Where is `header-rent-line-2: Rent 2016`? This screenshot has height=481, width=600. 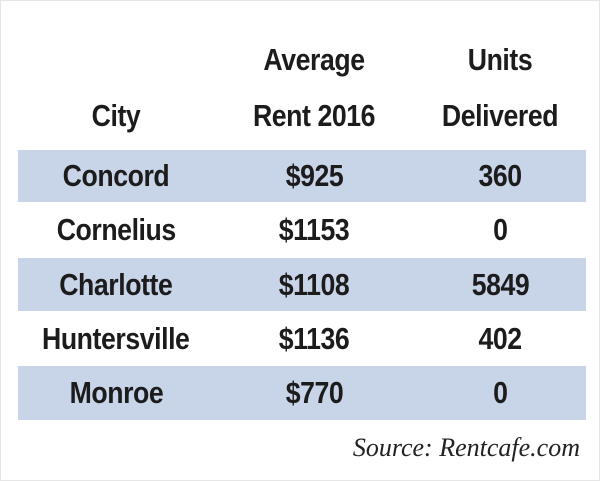 header-rent-line-2: Rent 2016 is located at coordinates (314, 115).